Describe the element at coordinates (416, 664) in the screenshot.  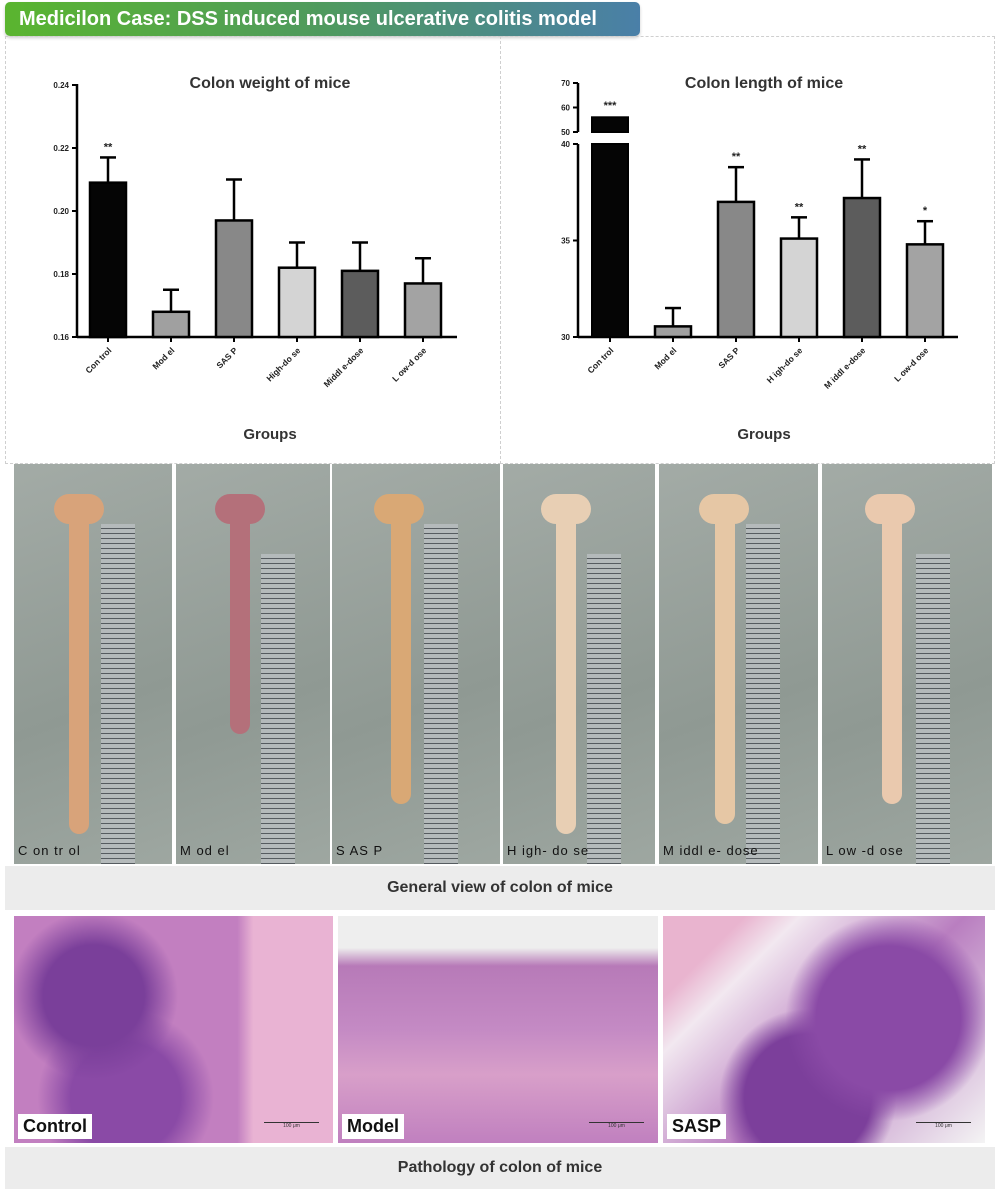
I see `colon-photo: S AS P` at that location.